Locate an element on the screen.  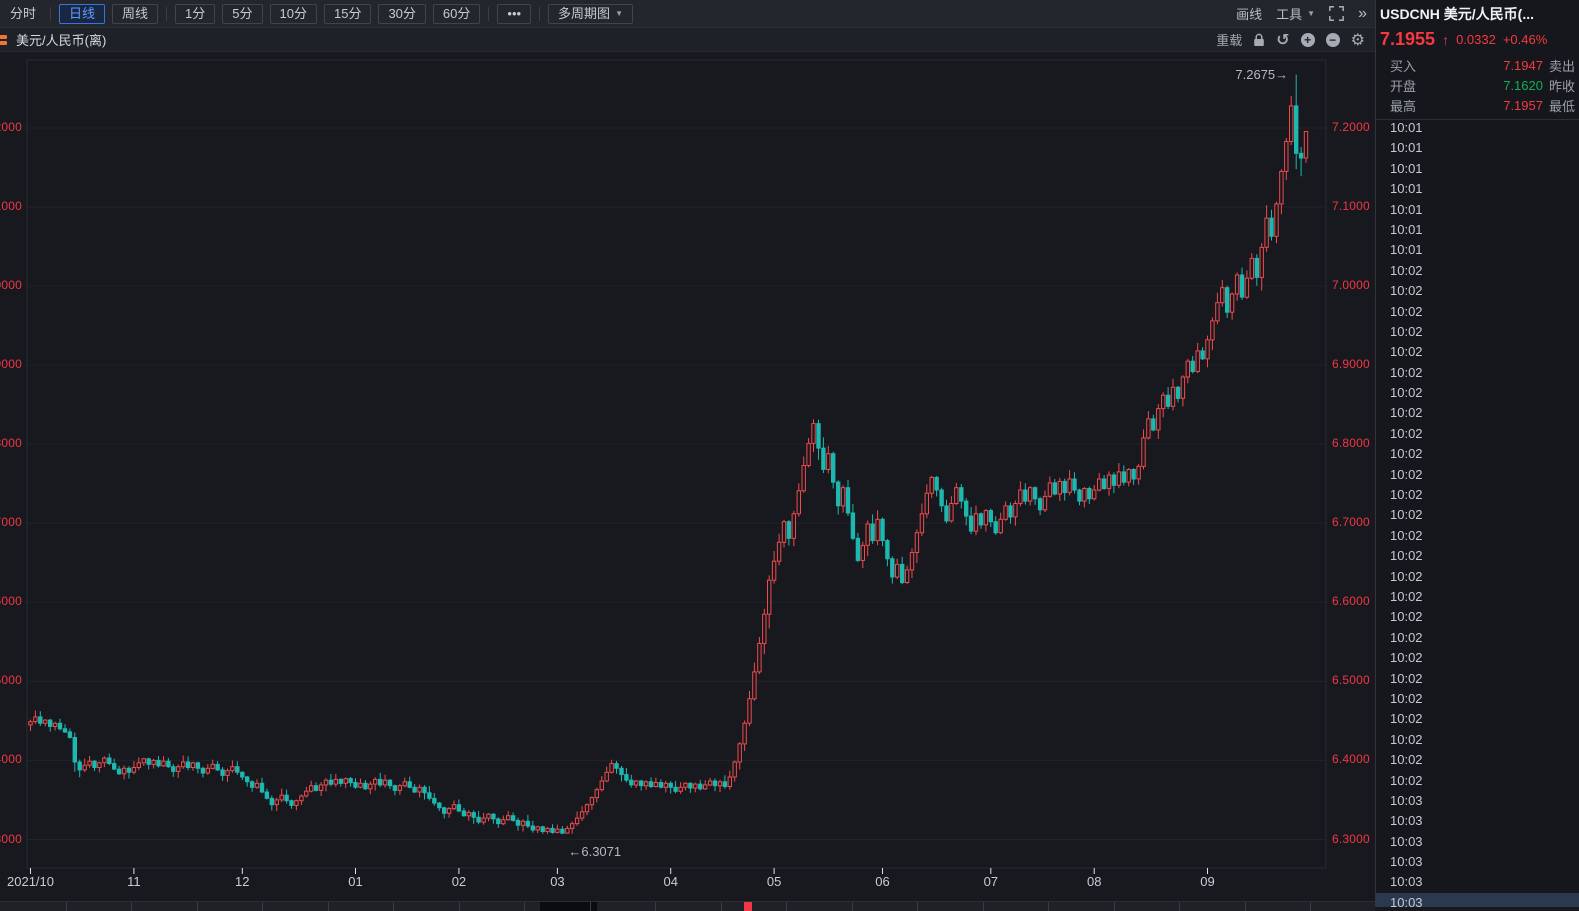
tools-label: 工具 is located at coordinates (1289, 14).